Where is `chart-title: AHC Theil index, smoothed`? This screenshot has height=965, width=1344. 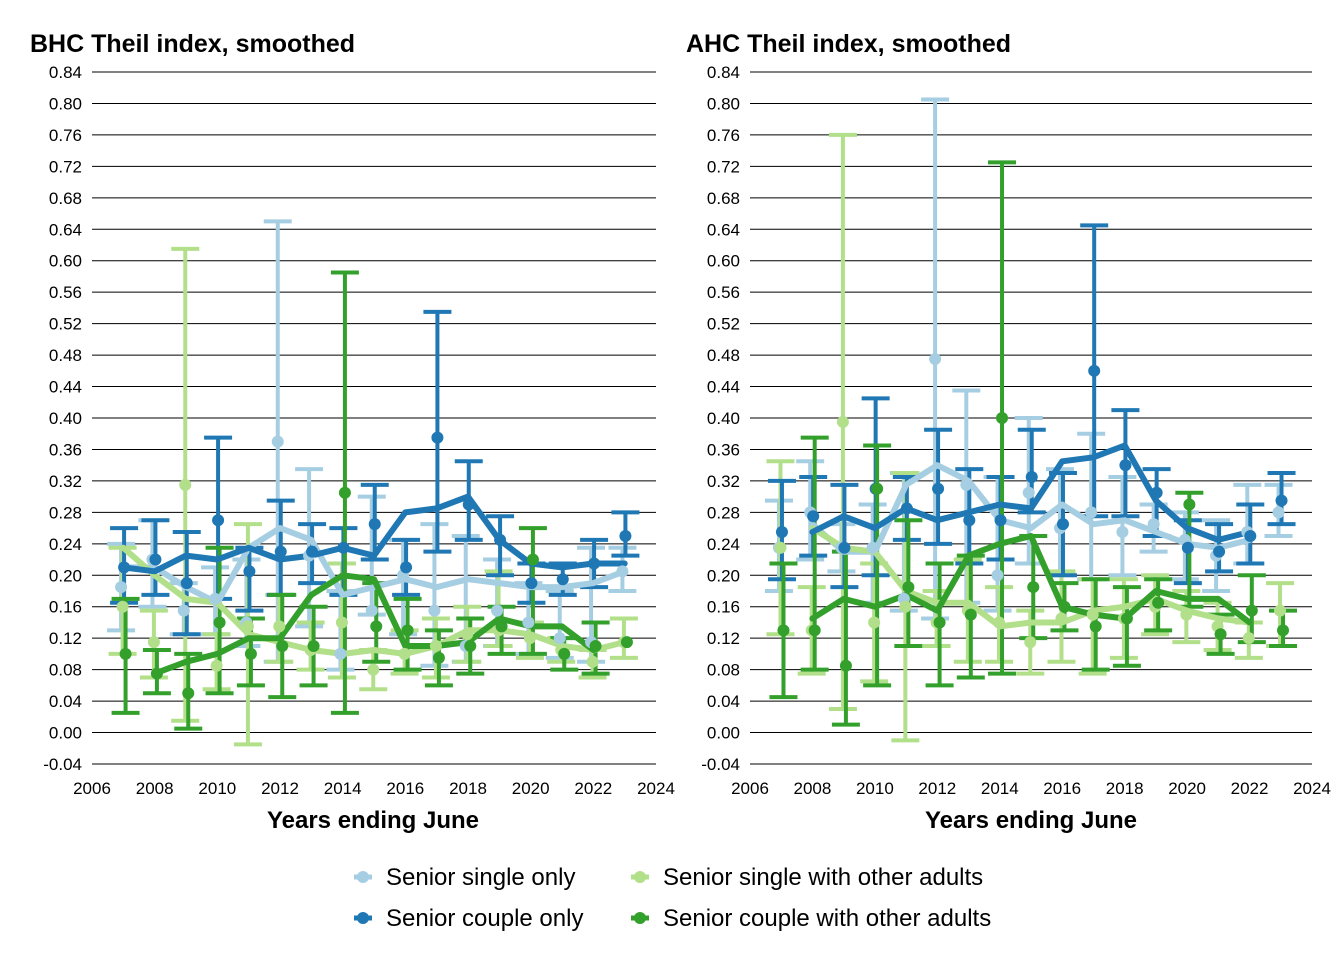 chart-title: AHC Theil index, smoothed is located at coordinates (848, 44).